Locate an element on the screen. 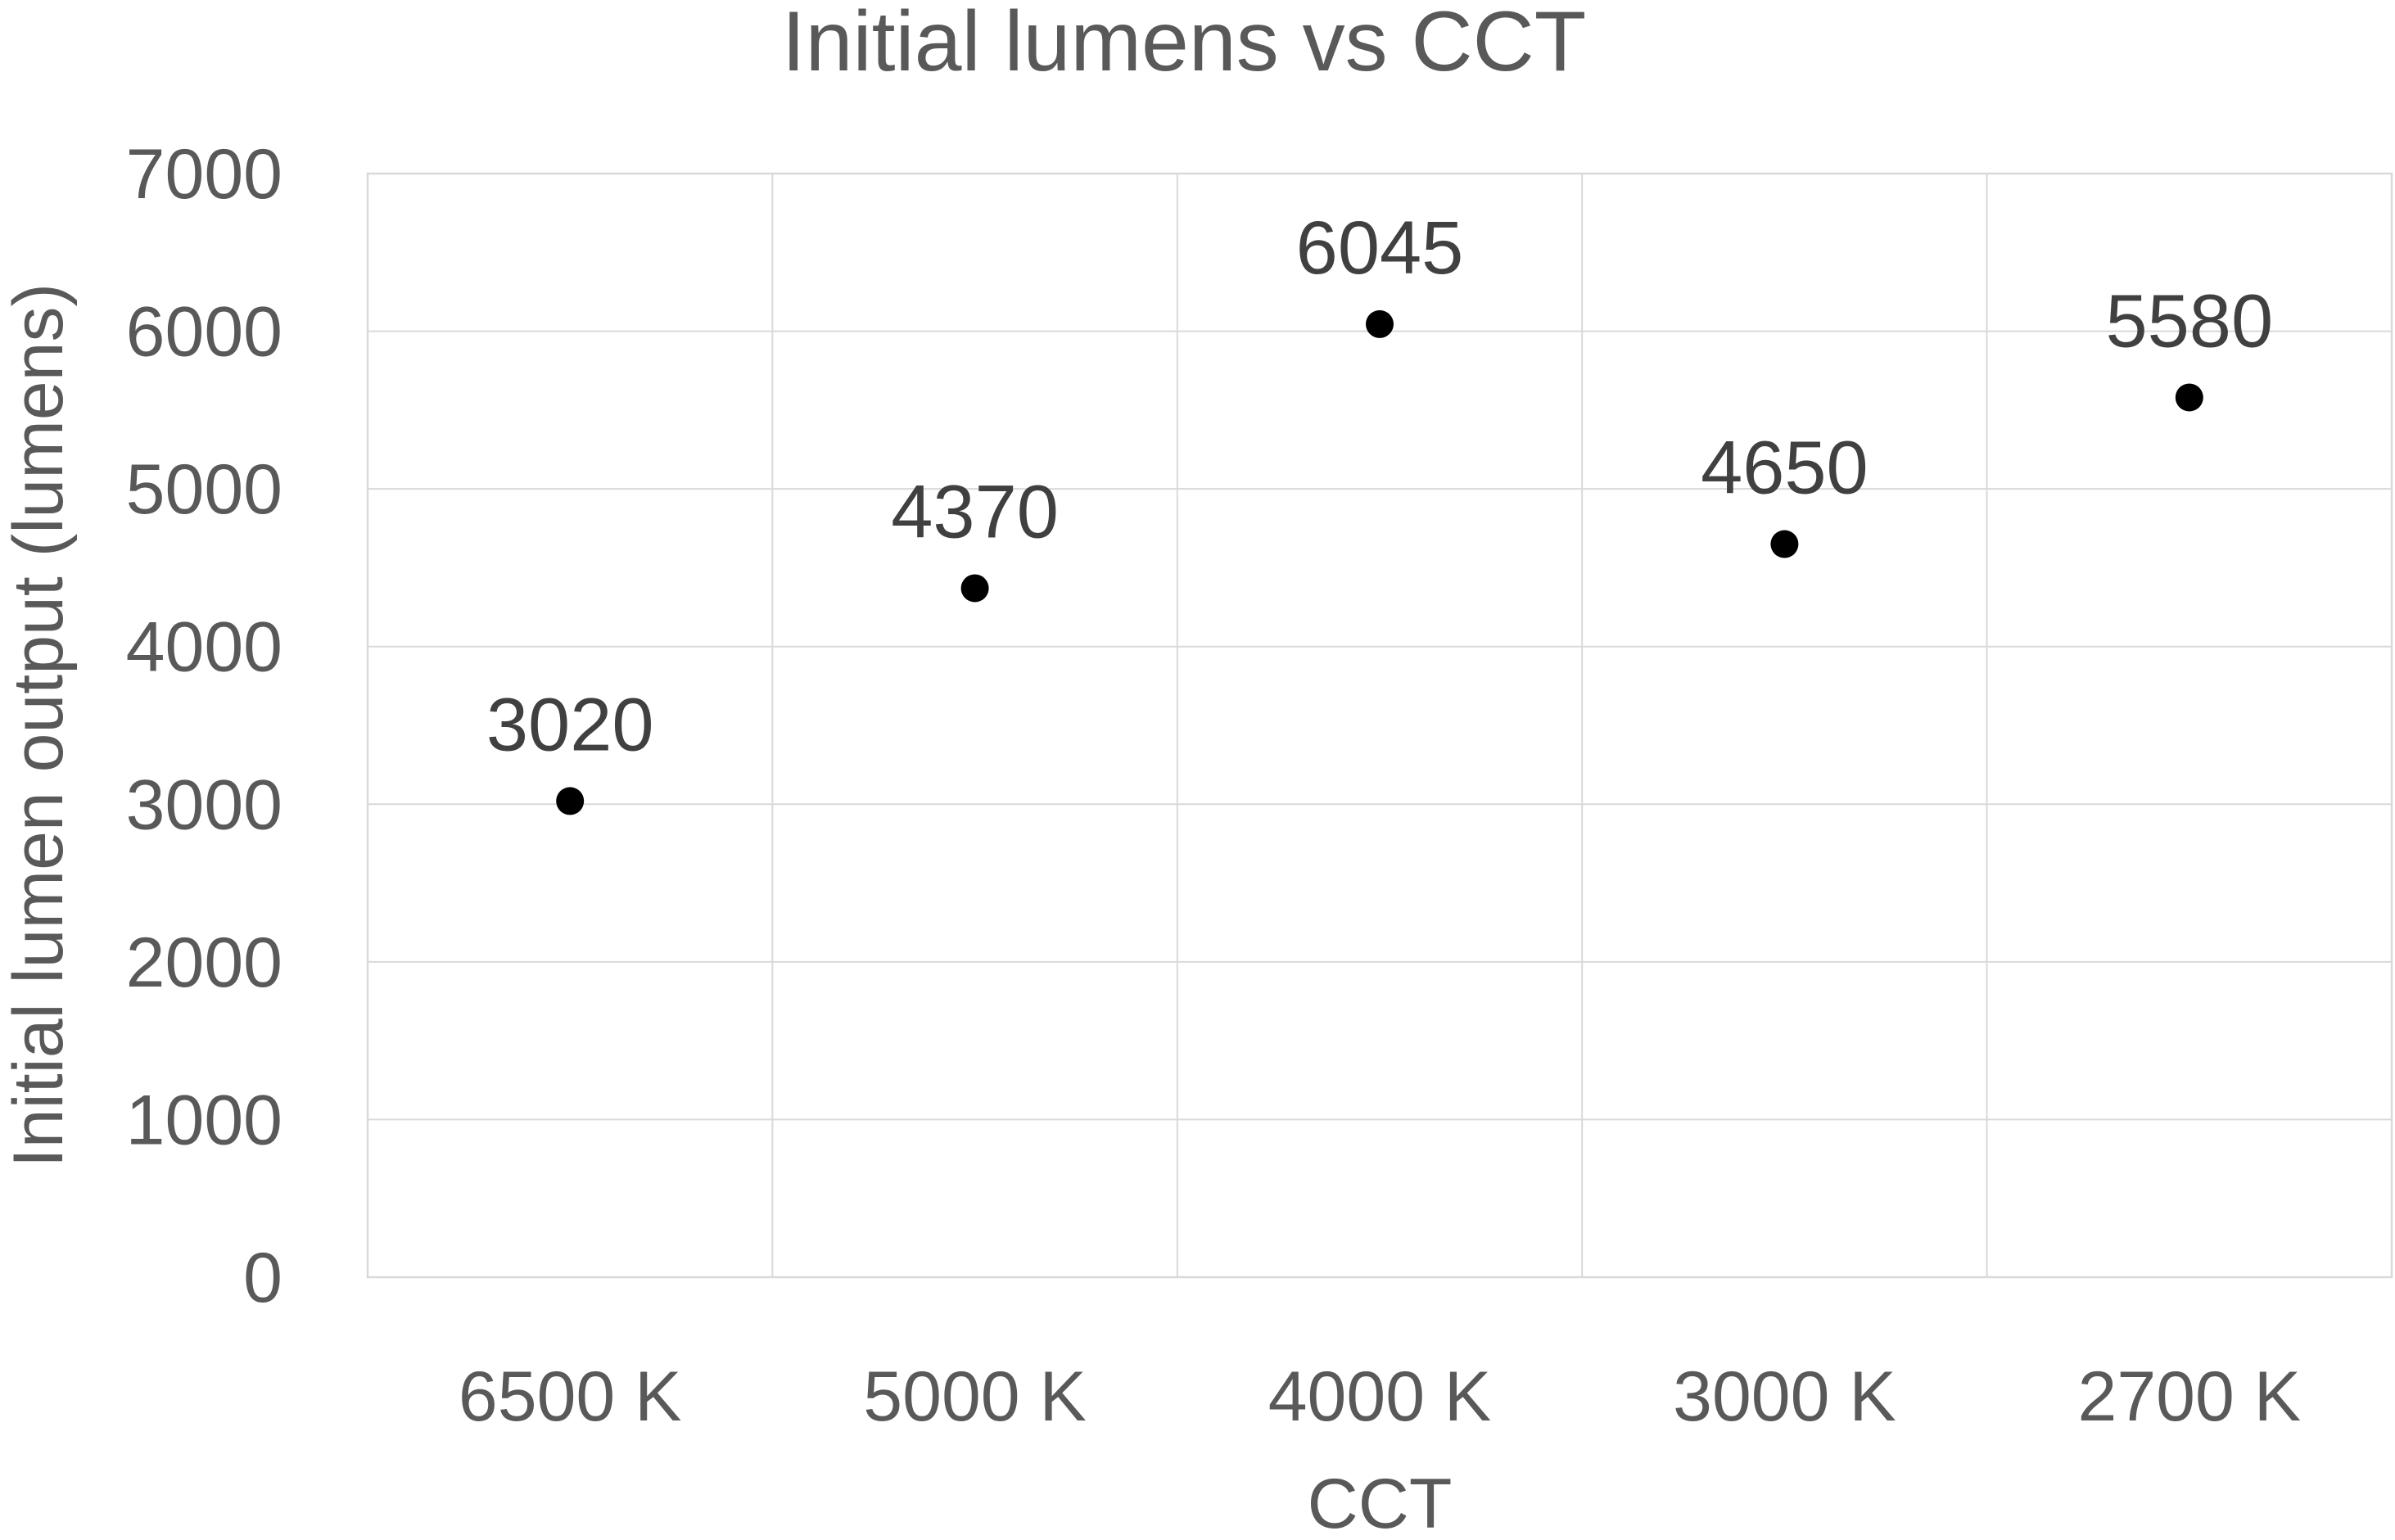  x-tick-label: 3000 K is located at coordinates (1784, 1396).